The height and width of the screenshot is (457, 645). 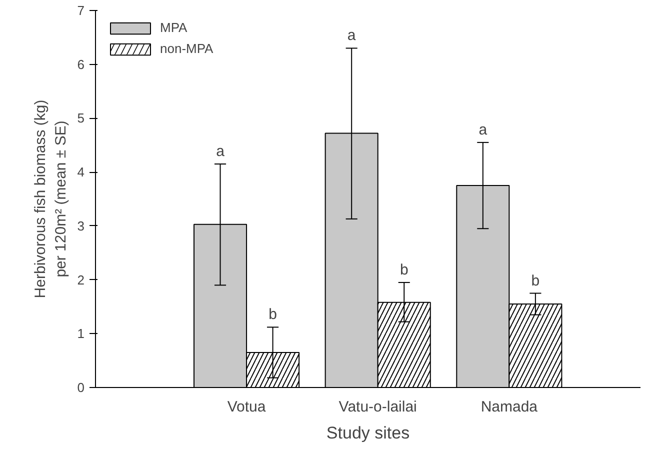 What do you see at coordinates (246, 407) in the screenshot?
I see `x-tick-label: Votua` at bounding box center [246, 407].